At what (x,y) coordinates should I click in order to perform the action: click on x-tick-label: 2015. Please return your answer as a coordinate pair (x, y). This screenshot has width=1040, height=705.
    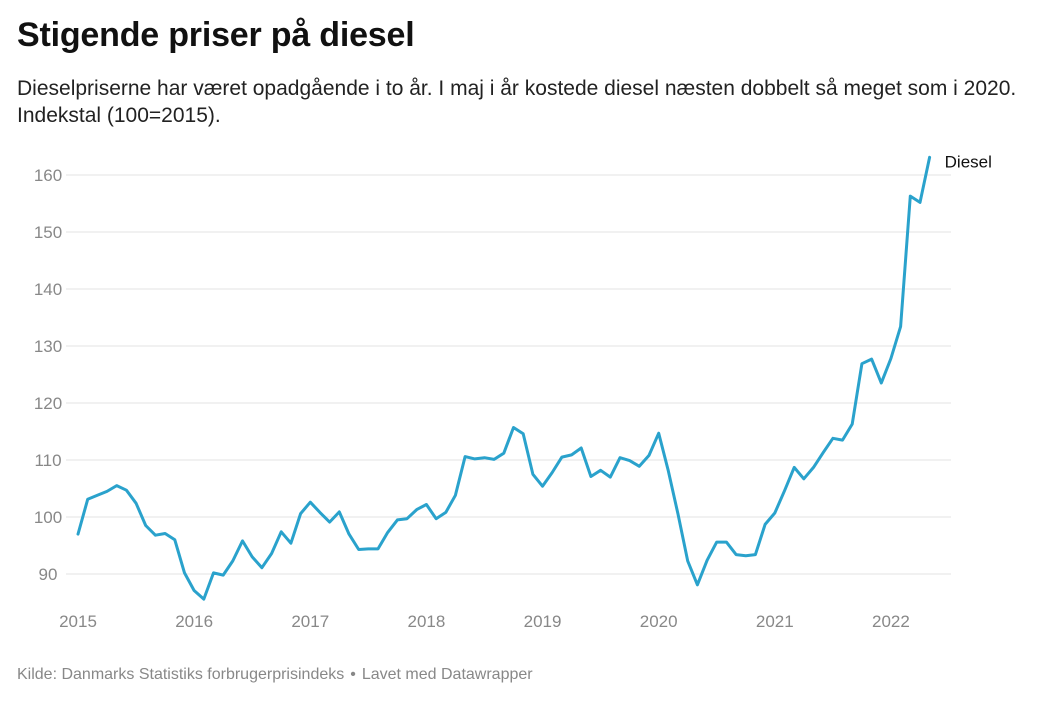
    Looking at the image, I should click on (78, 621).